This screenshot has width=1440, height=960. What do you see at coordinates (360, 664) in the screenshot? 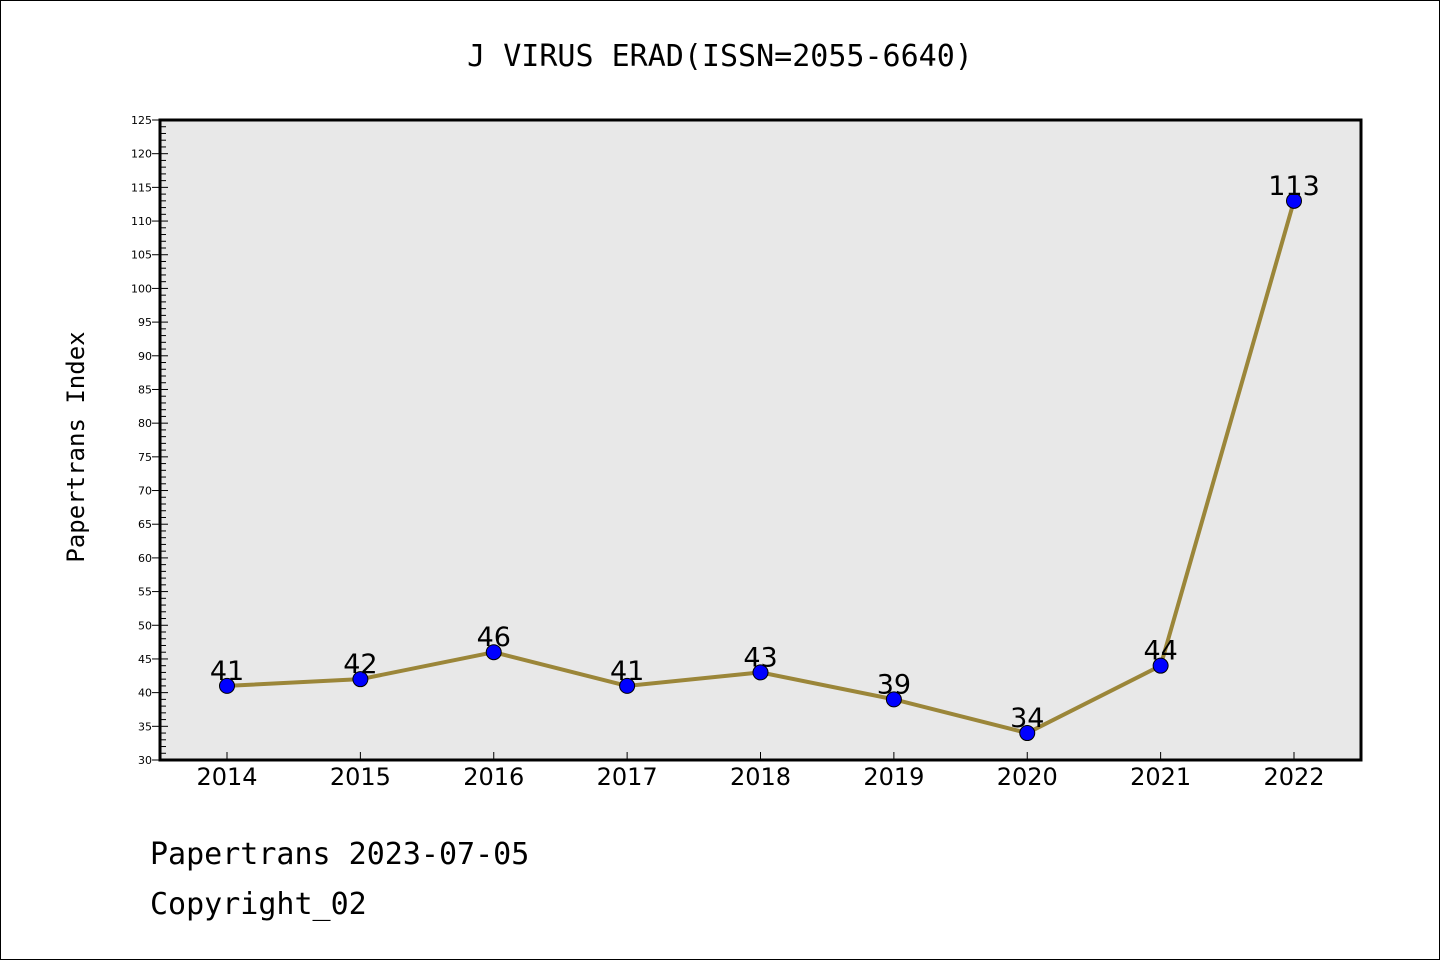
I see `data-label: 42` at bounding box center [360, 664].